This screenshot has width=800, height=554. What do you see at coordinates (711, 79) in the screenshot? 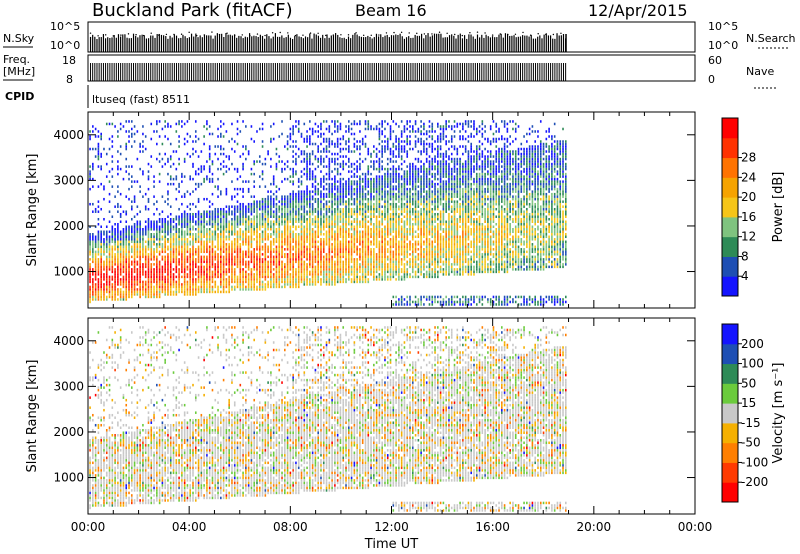
I see `nave-tick-bottom: 0` at bounding box center [711, 79].